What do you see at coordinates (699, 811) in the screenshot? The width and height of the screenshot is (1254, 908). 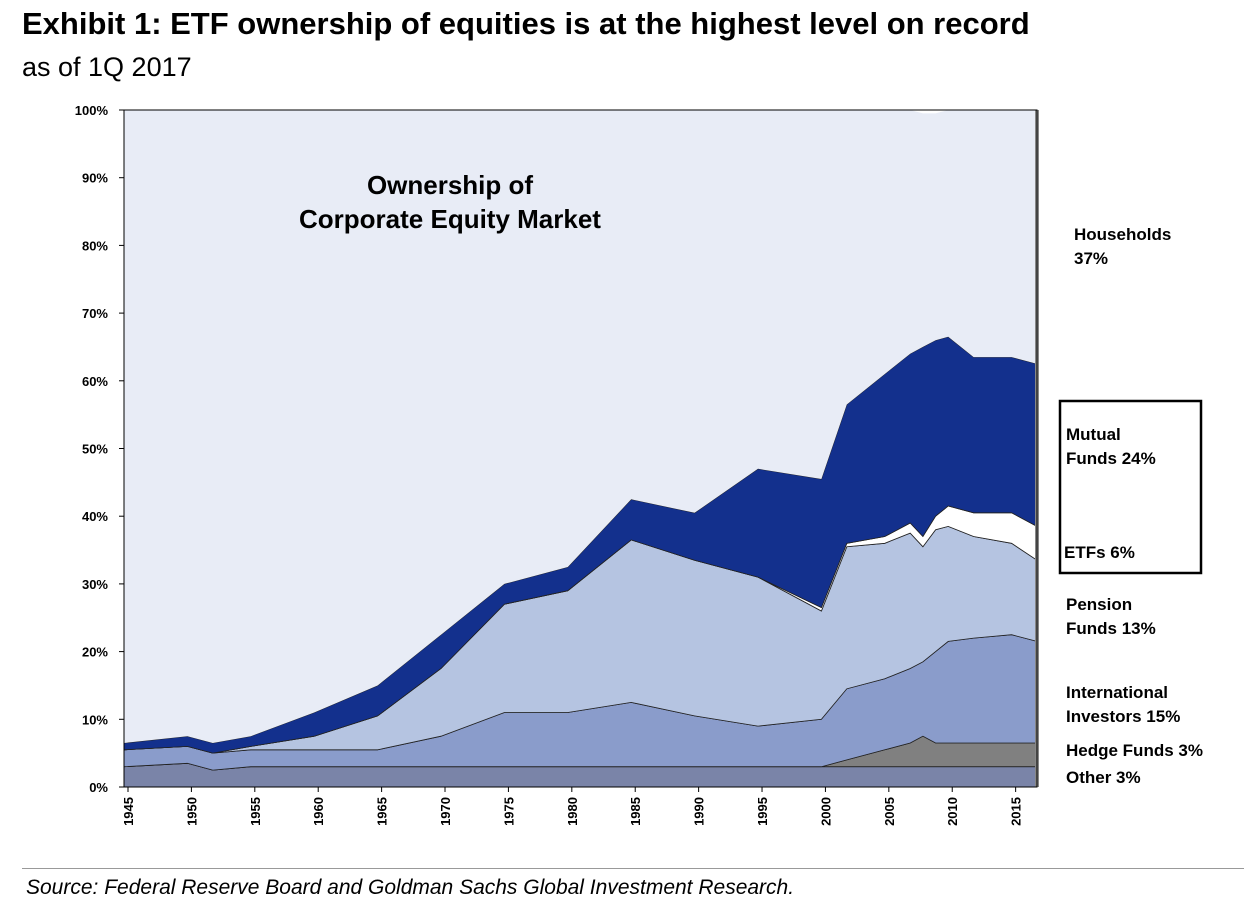 I see `x-tick-label: 1990` at bounding box center [699, 811].